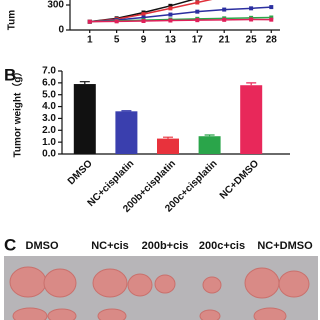 The height and width of the screenshot is (320, 320). What do you see at coordinates (285, 246) in the screenshot?
I see `column-label: NC+DMSO` at bounding box center [285, 246].